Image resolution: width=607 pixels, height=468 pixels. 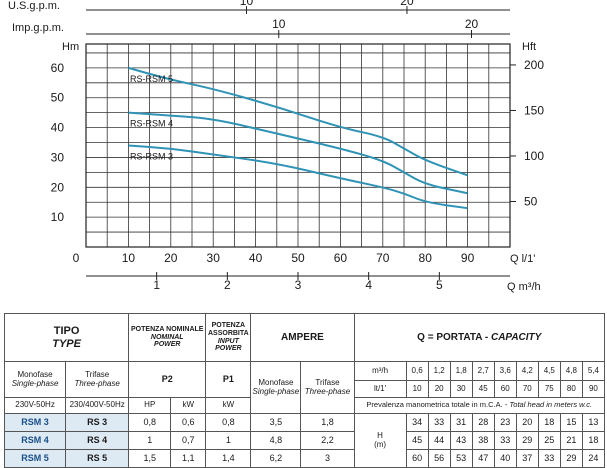 What do you see at coordinates (97, 422) in the screenshot?
I see `model-tri: RS 3` at bounding box center [97, 422].